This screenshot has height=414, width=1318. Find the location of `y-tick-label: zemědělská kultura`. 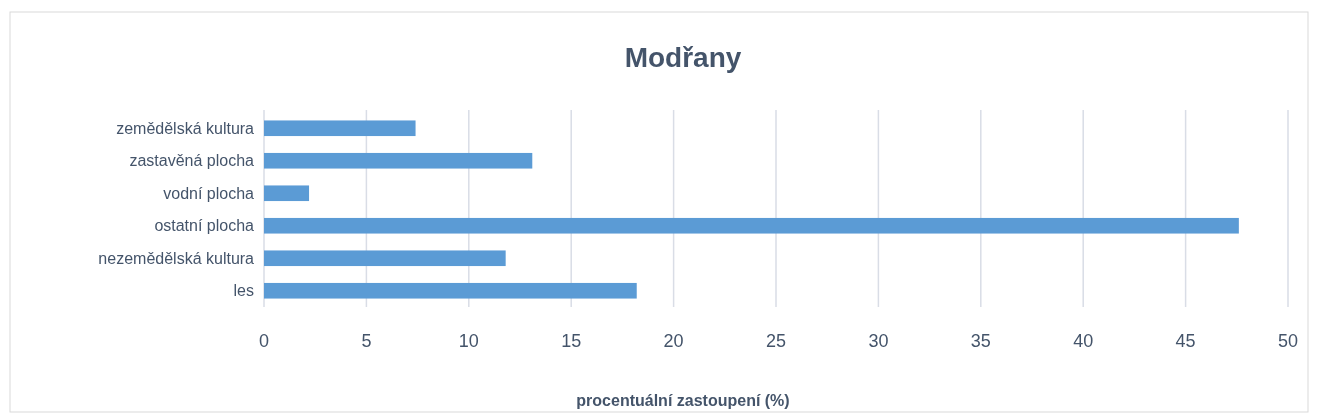

y-tick-label: zemědělská kultura is located at coordinates (185, 128).